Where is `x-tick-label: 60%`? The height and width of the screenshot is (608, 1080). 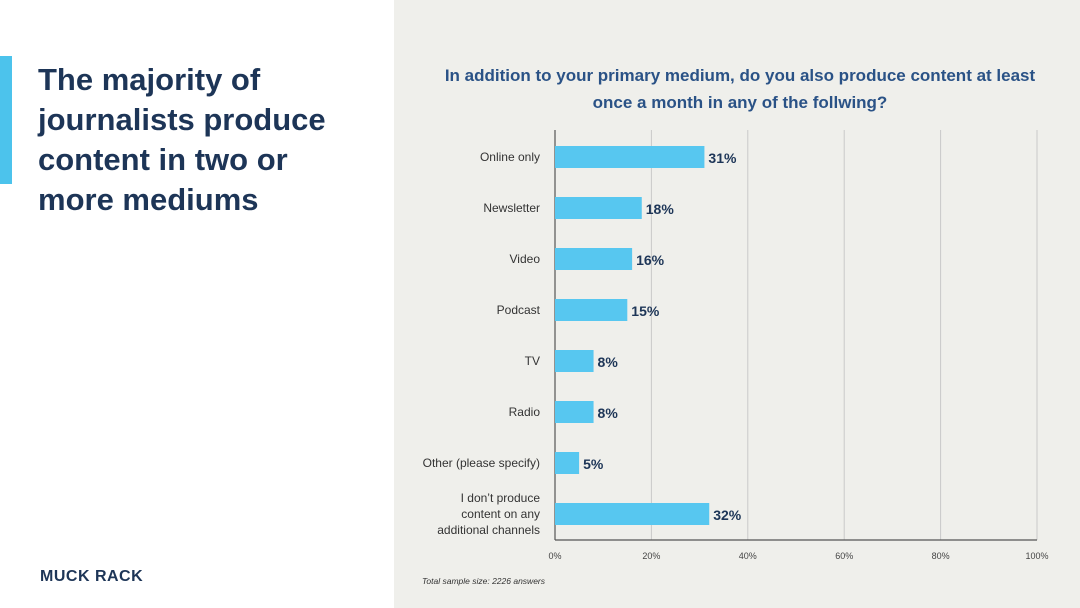 x-tick-label: 60% is located at coordinates (844, 556).